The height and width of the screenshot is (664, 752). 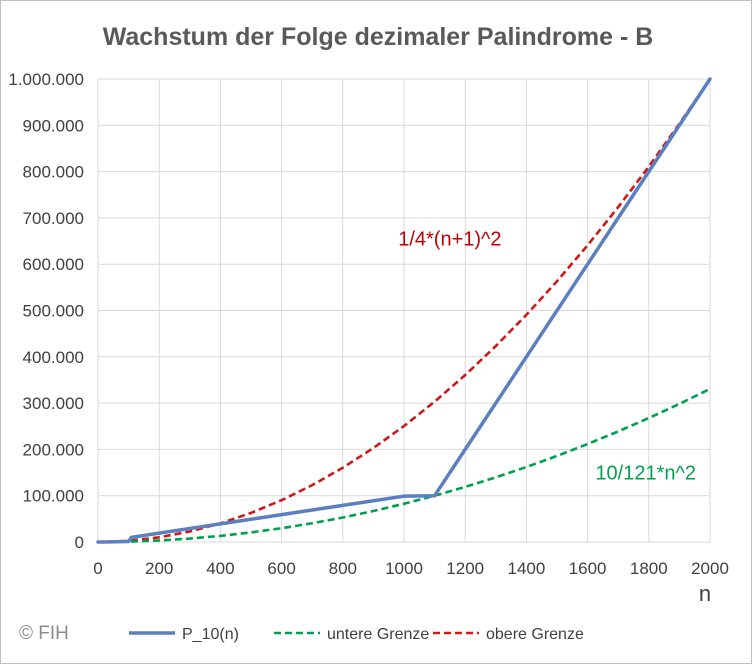 I want to click on x-tick-label: 2000, so click(x=710, y=568).